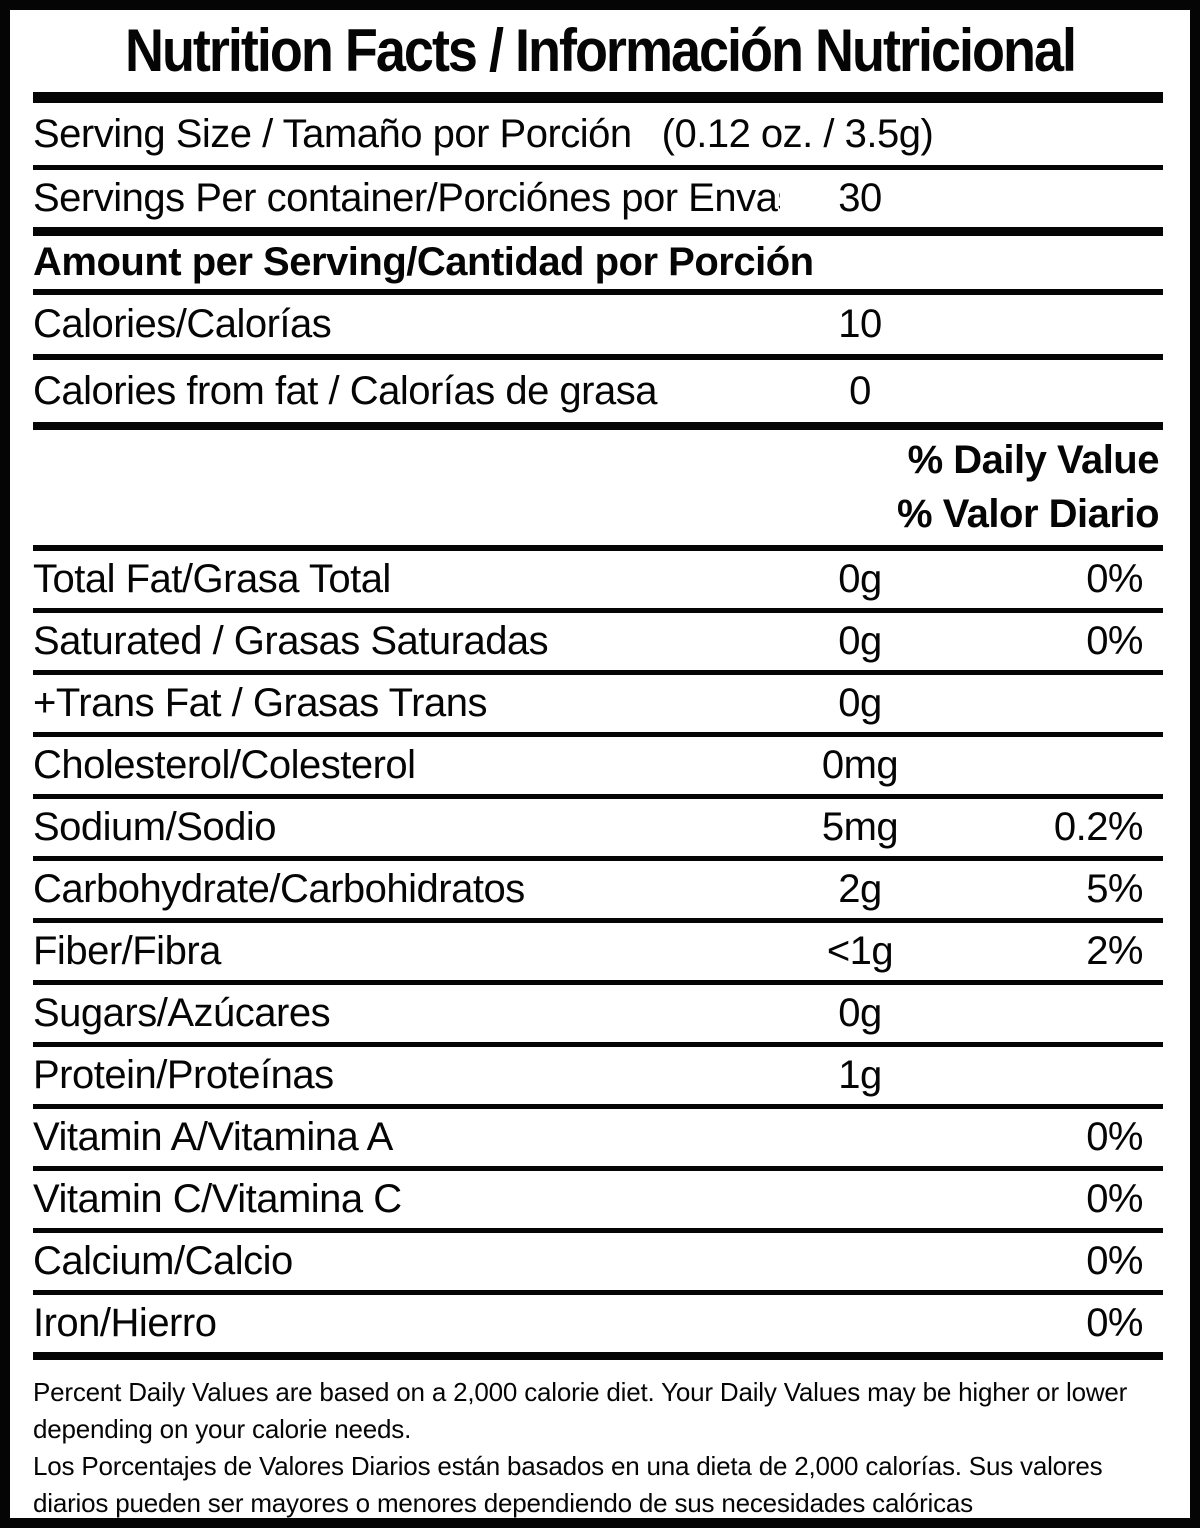 This screenshot has width=1200, height=1528. What do you see at coordinates (598, 1013) in the screenshot?
I see `nutrient-row-sugars: Sugars/Azúcares 0g` at bounding box center [598, 1013].